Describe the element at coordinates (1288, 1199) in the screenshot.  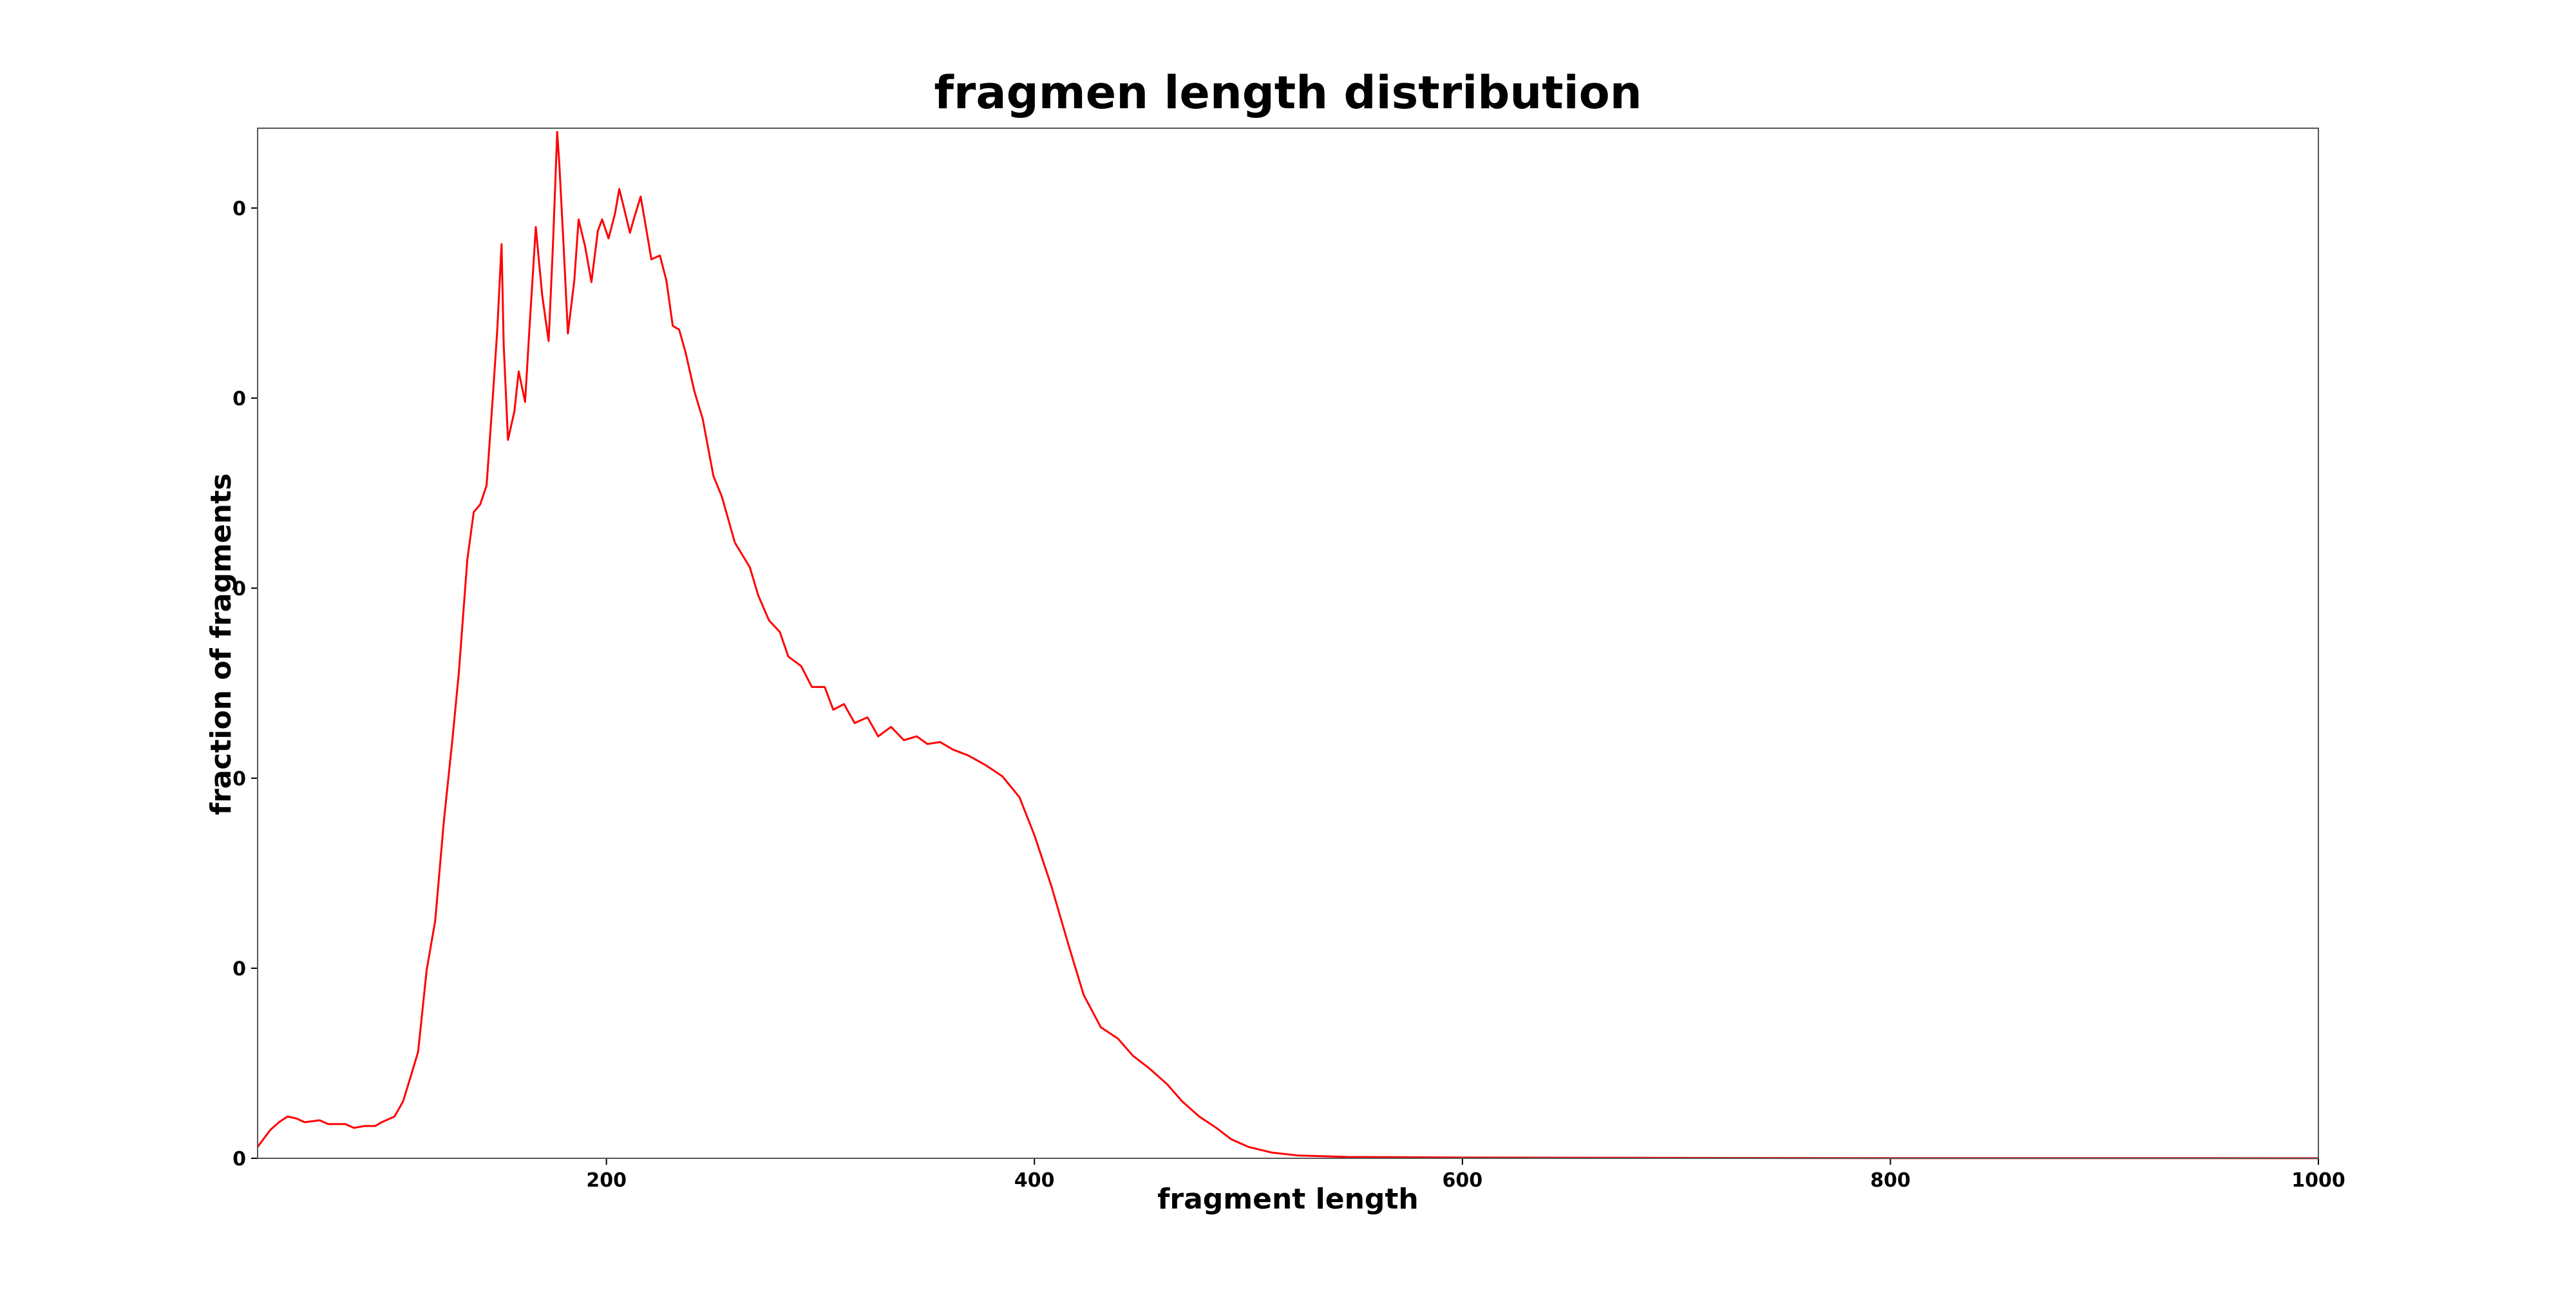
I see `x-axis-label: fragment length` at that location.